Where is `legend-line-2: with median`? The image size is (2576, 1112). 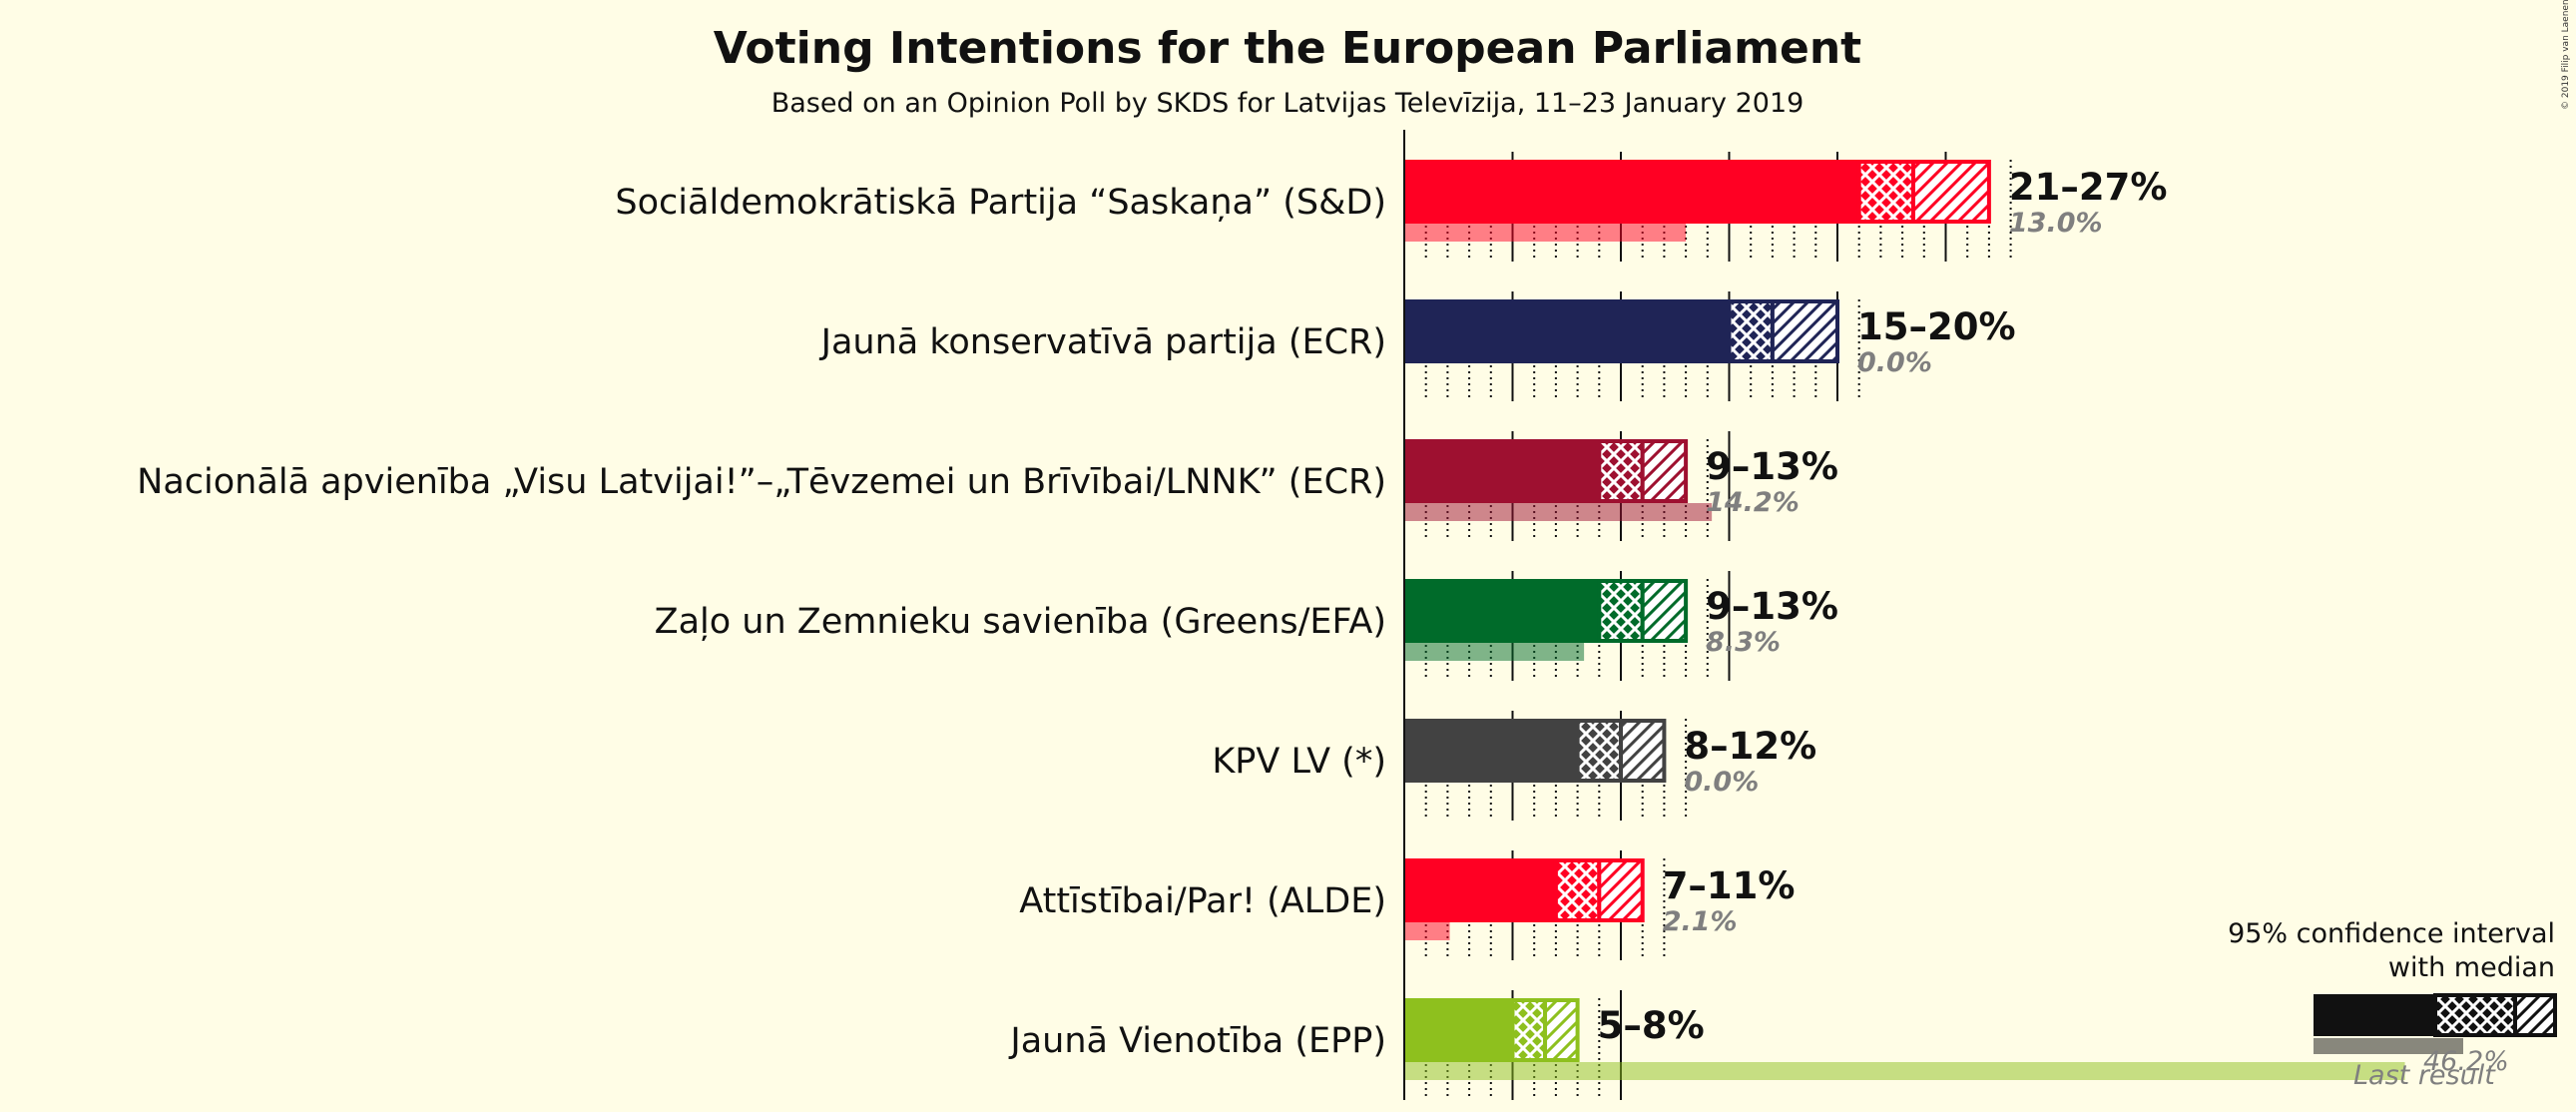 legend-line-2: with median is located at coordinates (2472, 967).